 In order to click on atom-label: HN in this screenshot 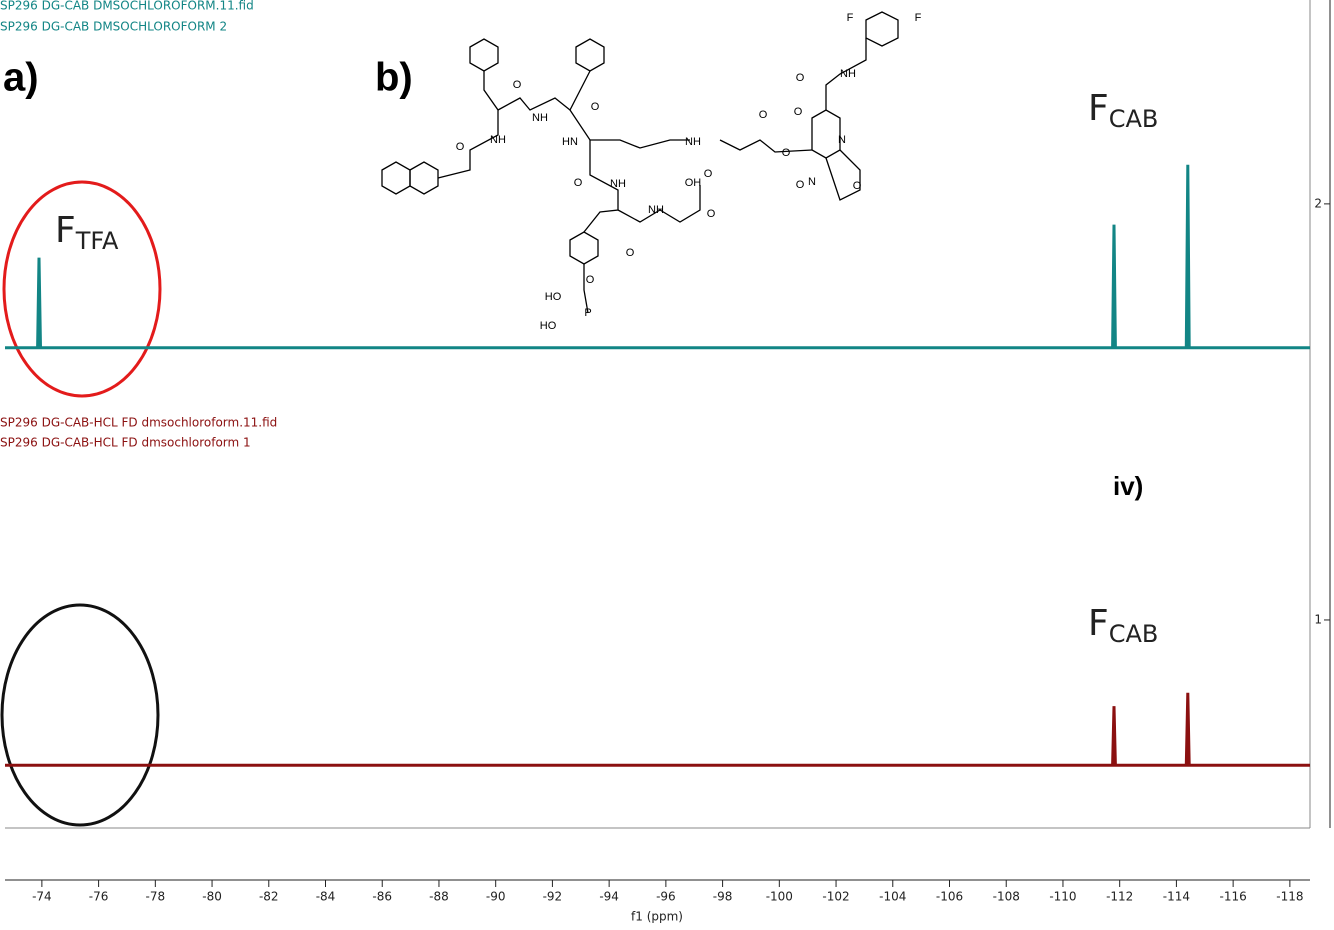, I will do `click(570, 142)`.